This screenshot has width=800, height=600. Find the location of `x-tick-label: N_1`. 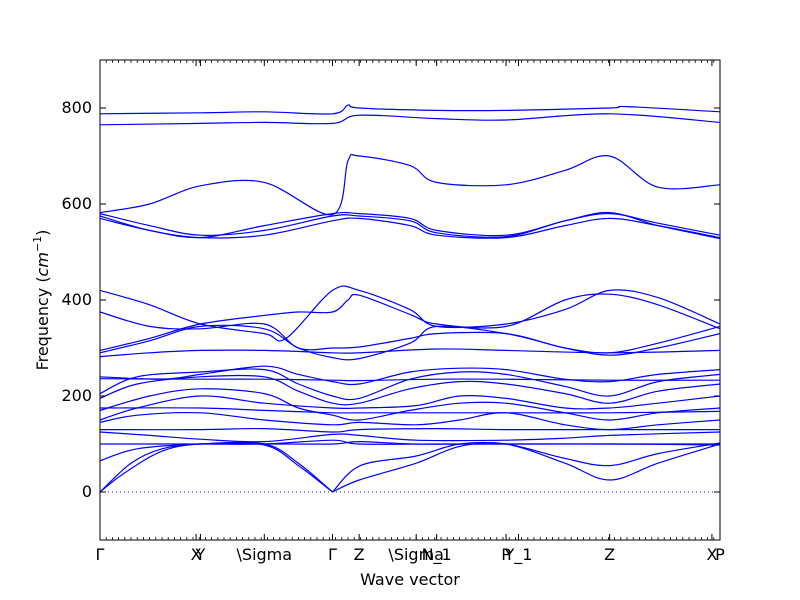

x-tick-label: N_1 is located at coordinates (437, 555).